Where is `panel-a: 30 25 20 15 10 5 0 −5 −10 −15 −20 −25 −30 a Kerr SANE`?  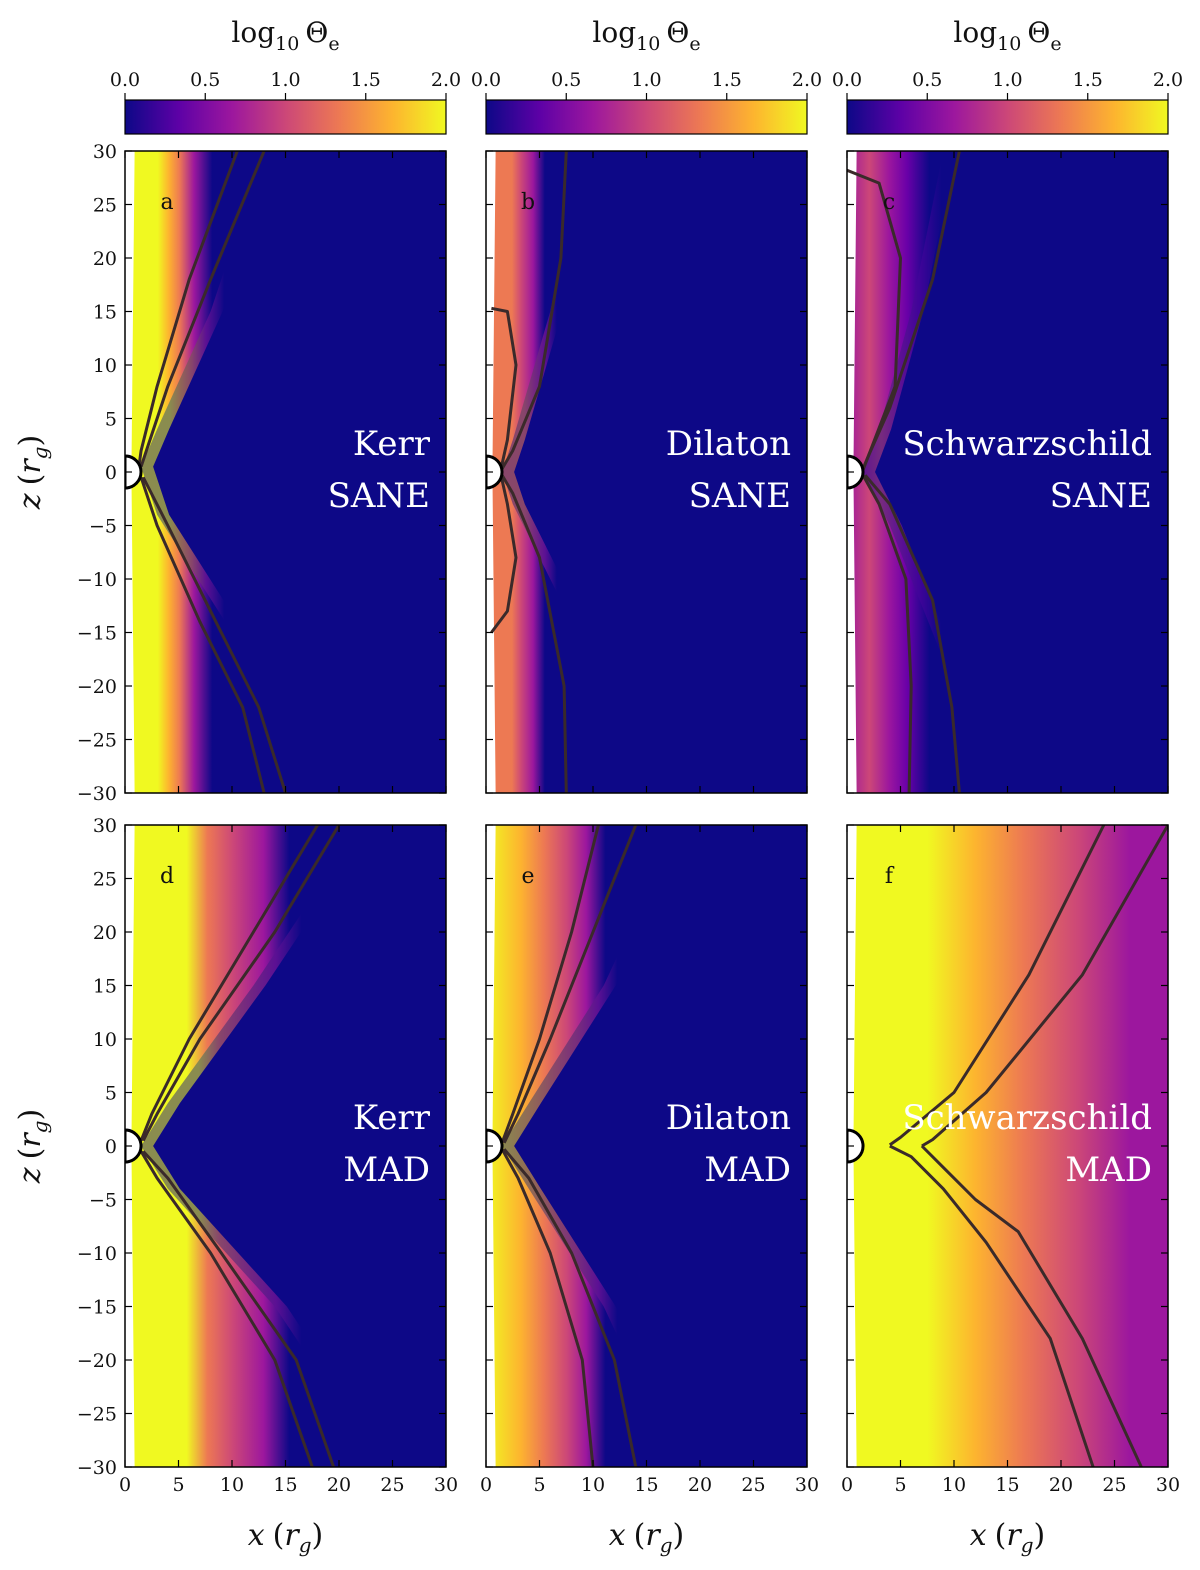 panel-a: 30 25 20 15 10 5 0 −5 −10 −15 −20 −25 −30 a Kerr SANE is located at coordinates (262, 473).